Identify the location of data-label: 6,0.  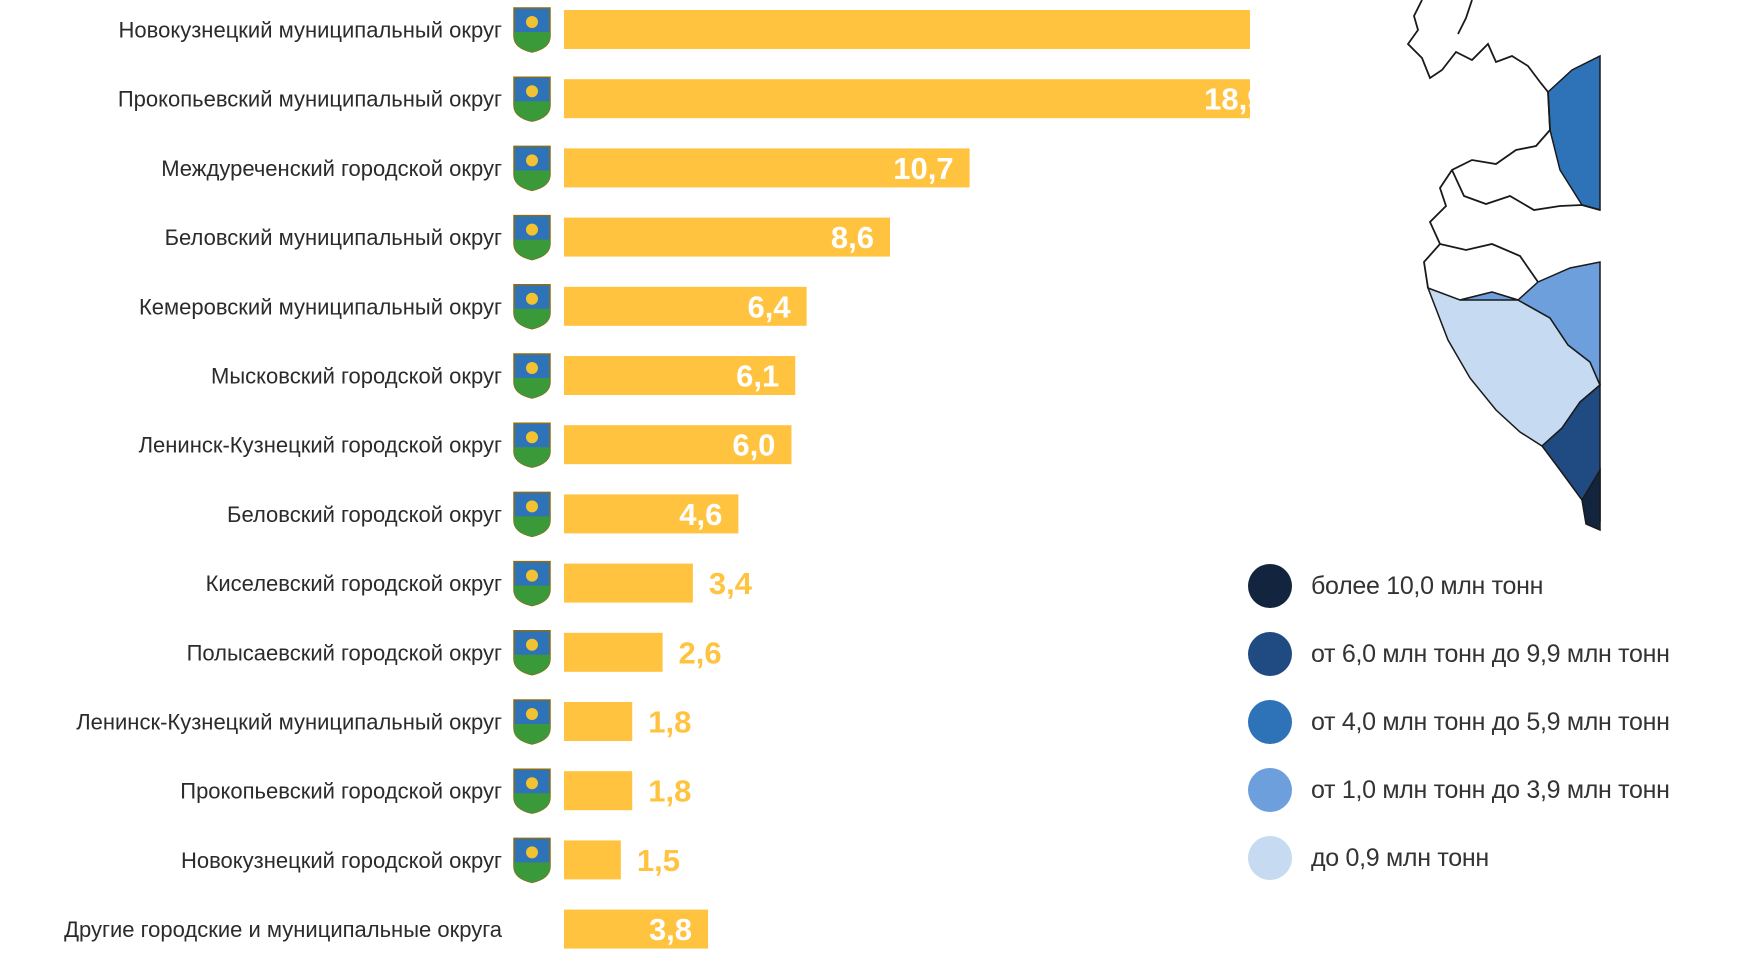
(753, 445).